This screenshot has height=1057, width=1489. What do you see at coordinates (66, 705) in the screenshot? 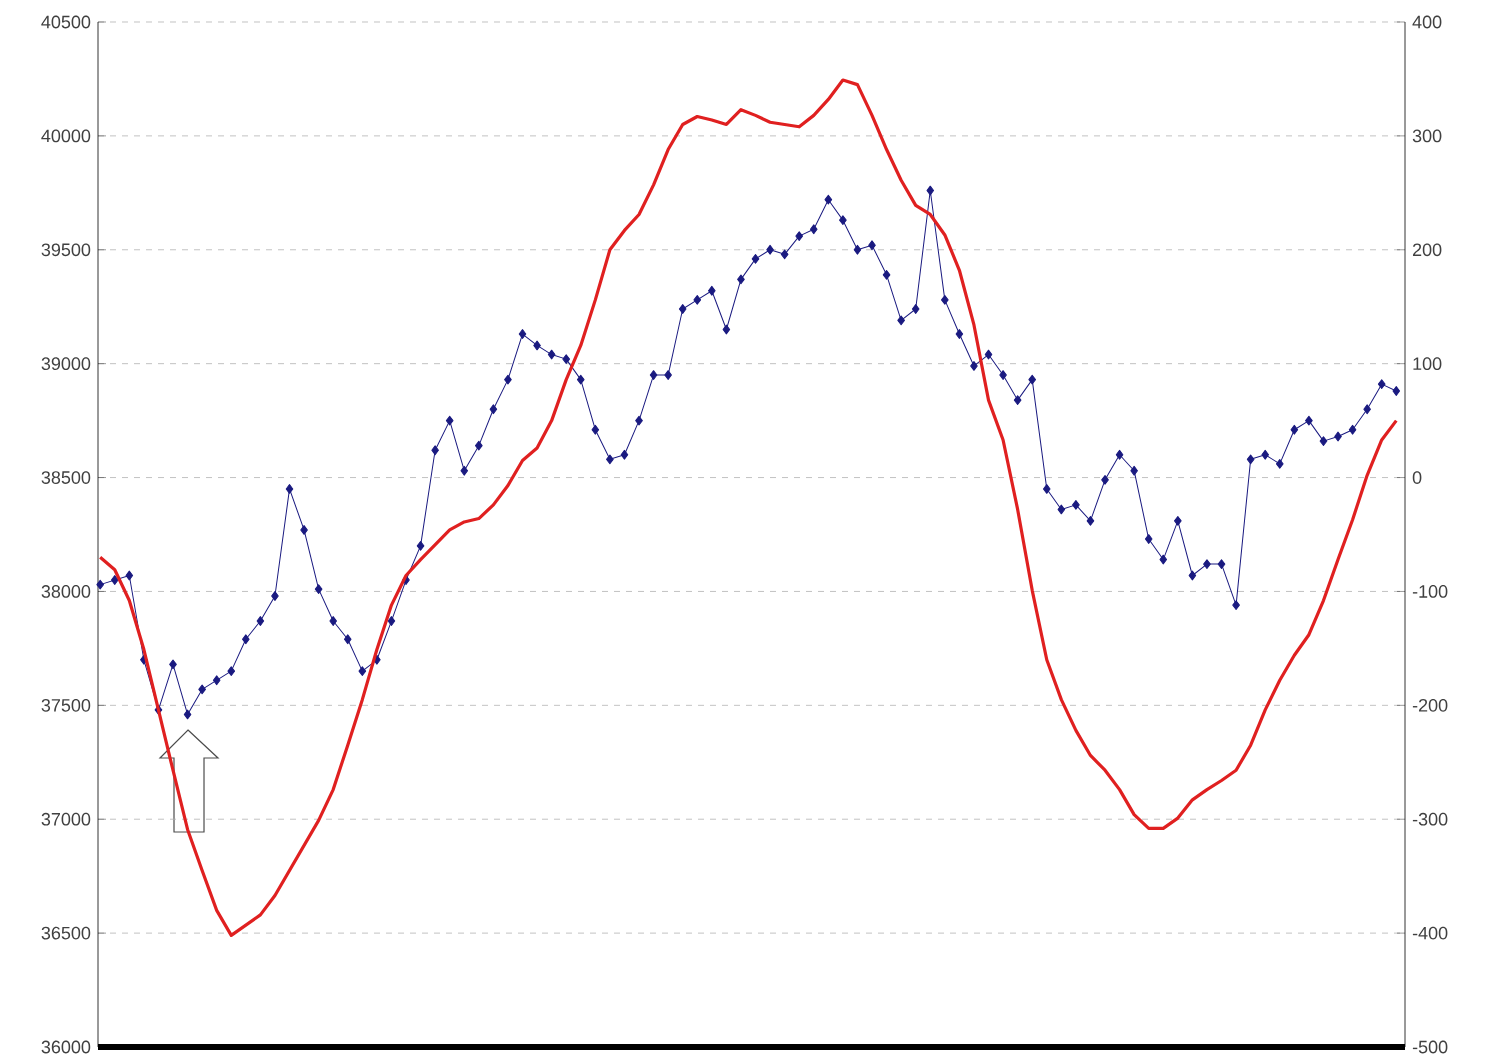
I see `y-tick-label: 37500` at bounding box center [66, 705].